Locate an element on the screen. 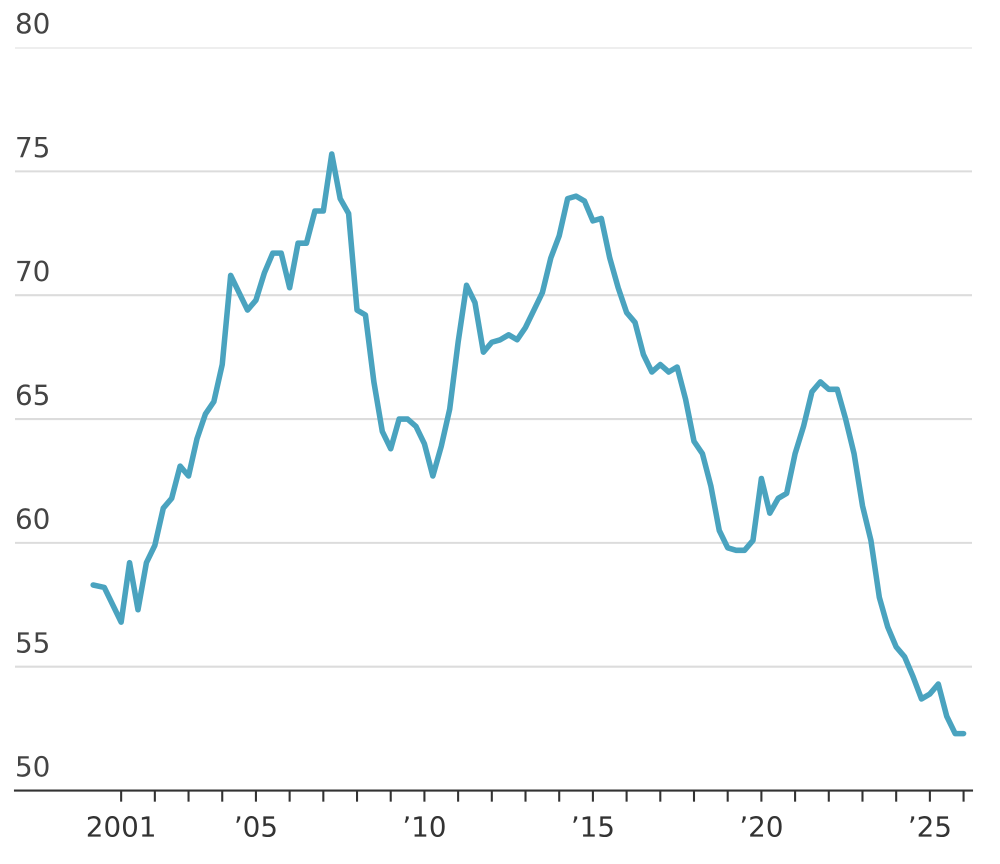 The height and width of the screenshot is (864, 1000). y-tick-label: 50 is located at coordinates (32, 766).